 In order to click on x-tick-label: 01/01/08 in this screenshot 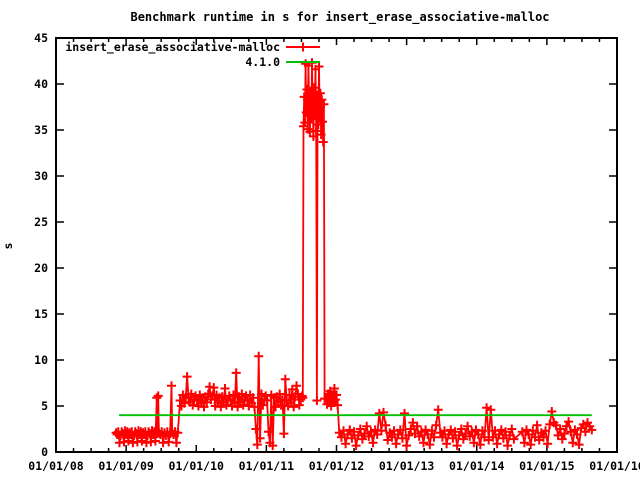, I will do `click(55, 466)`.